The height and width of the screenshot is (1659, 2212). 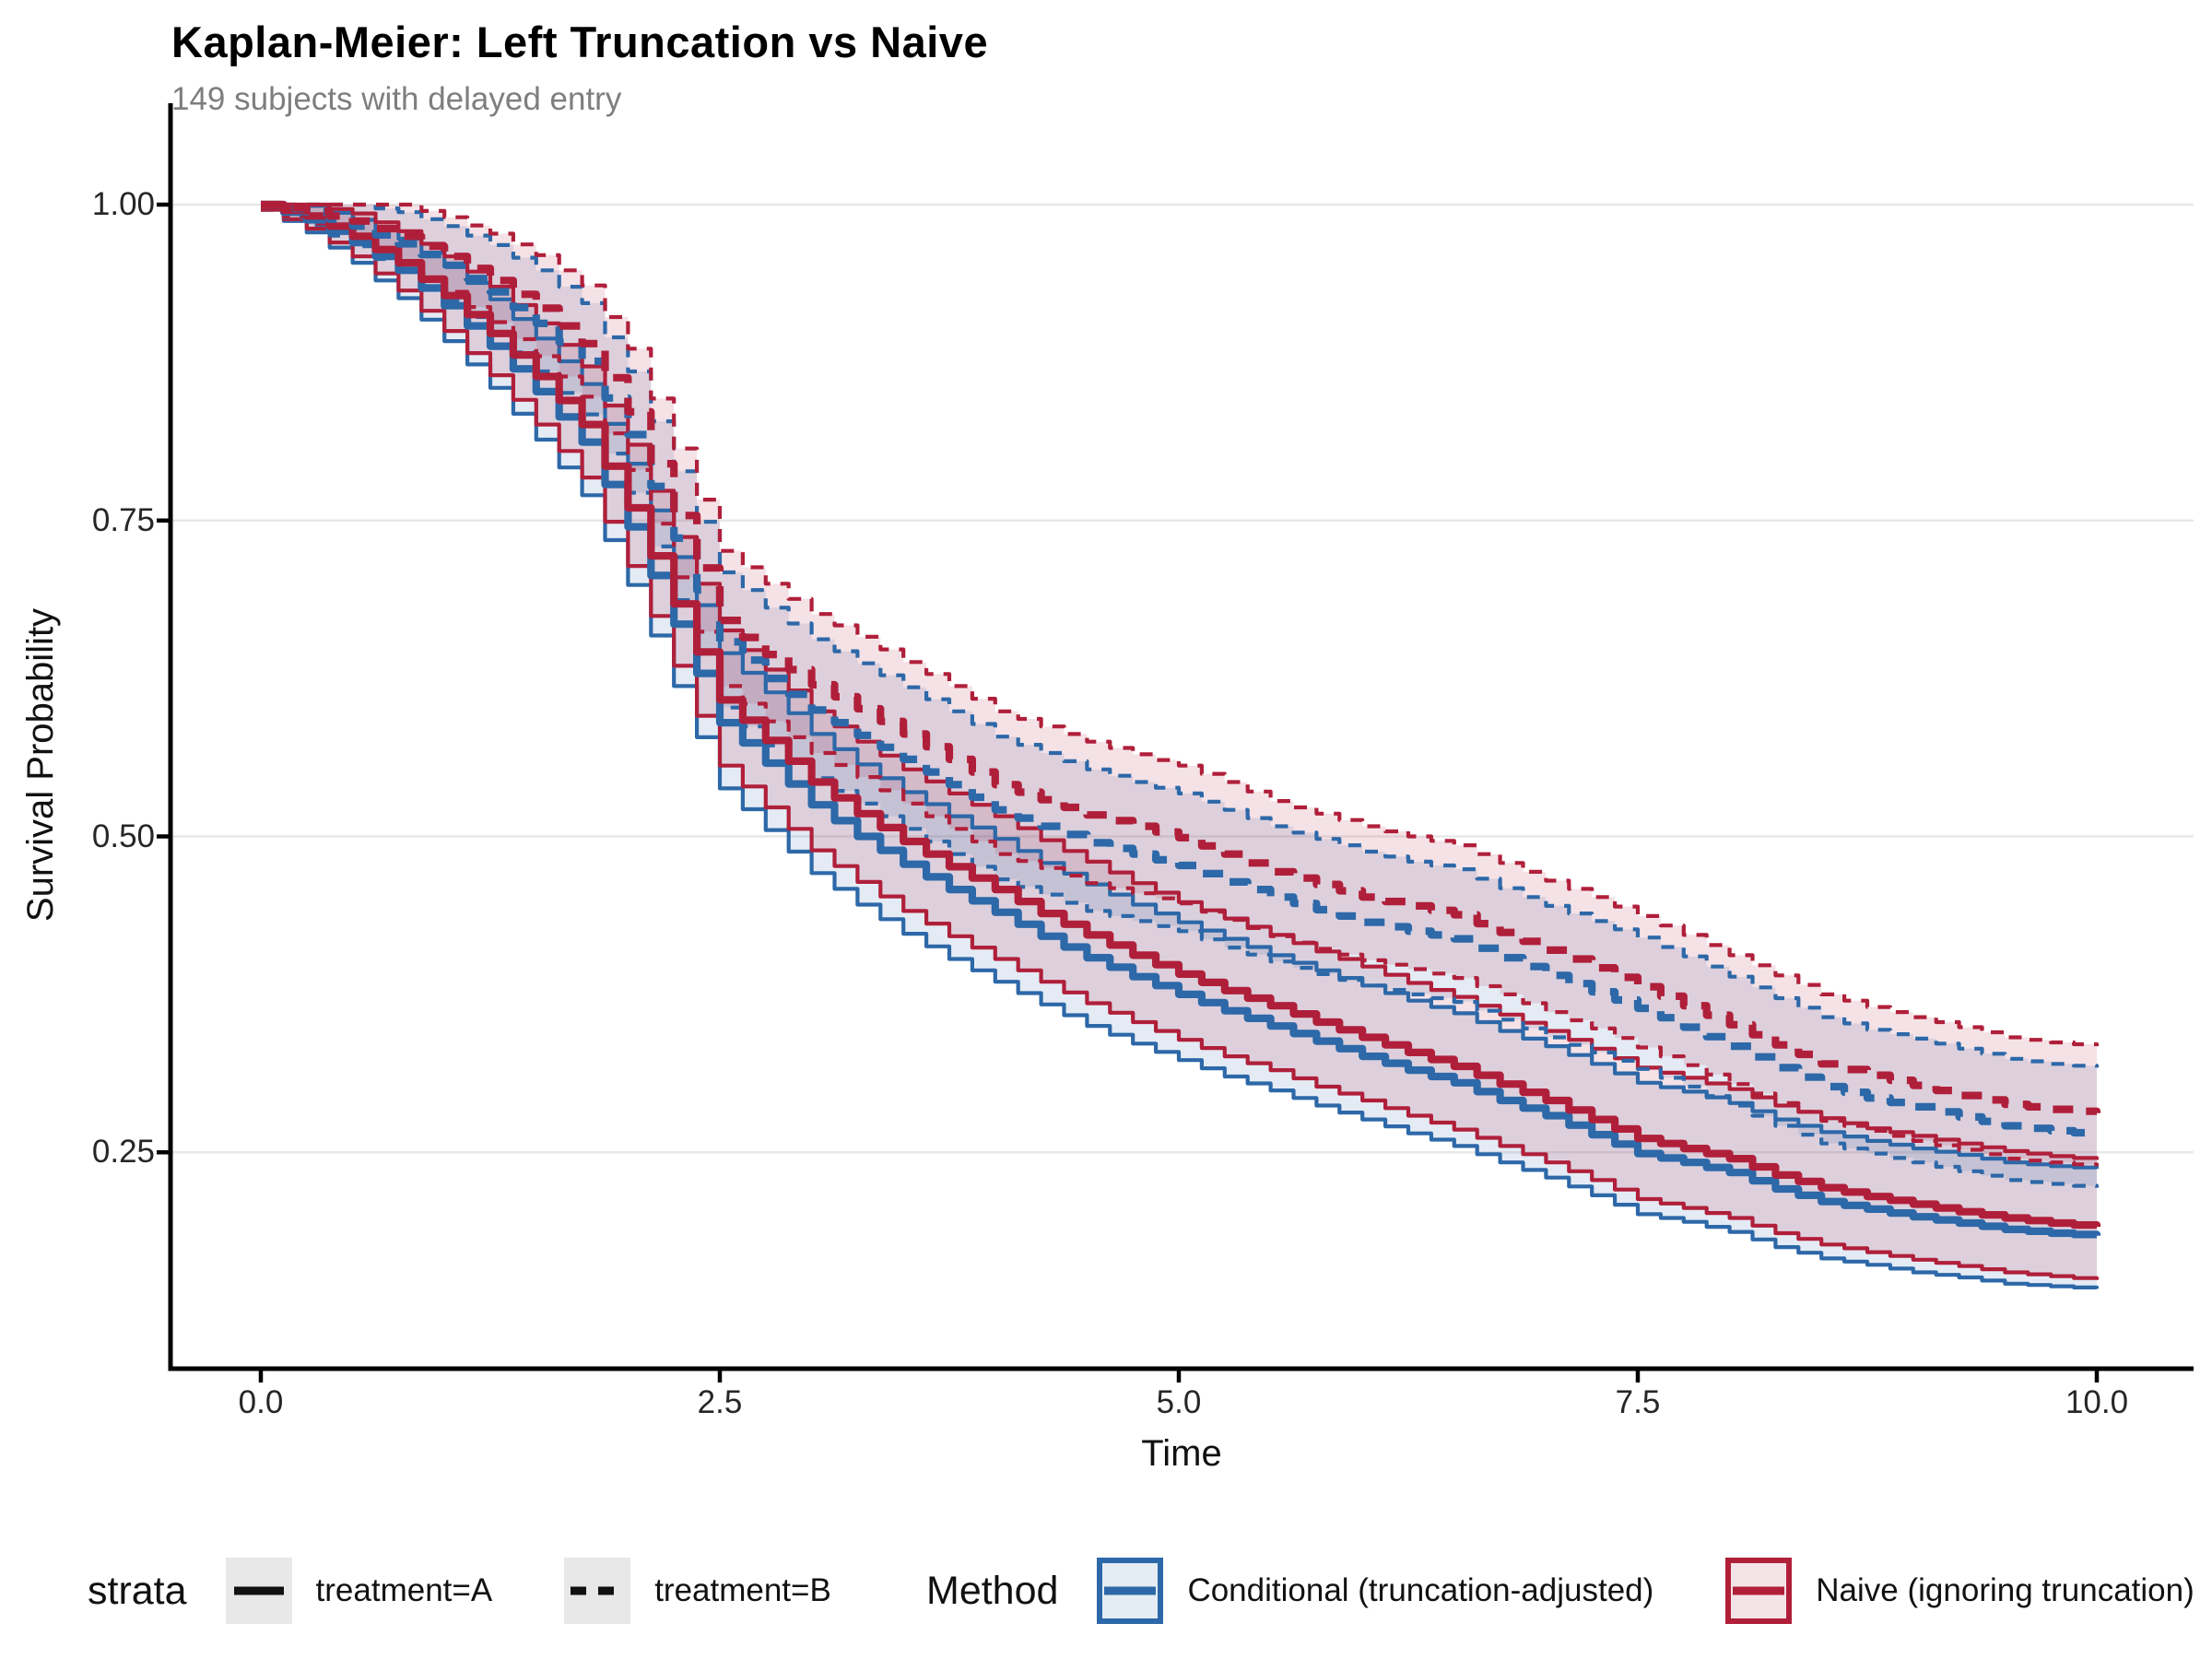 What do you see at coordinates (1638, 1402) in the screenshot?
I see `x-tick-label-7.5: 7.5` at bounding box center [1638, 1402].